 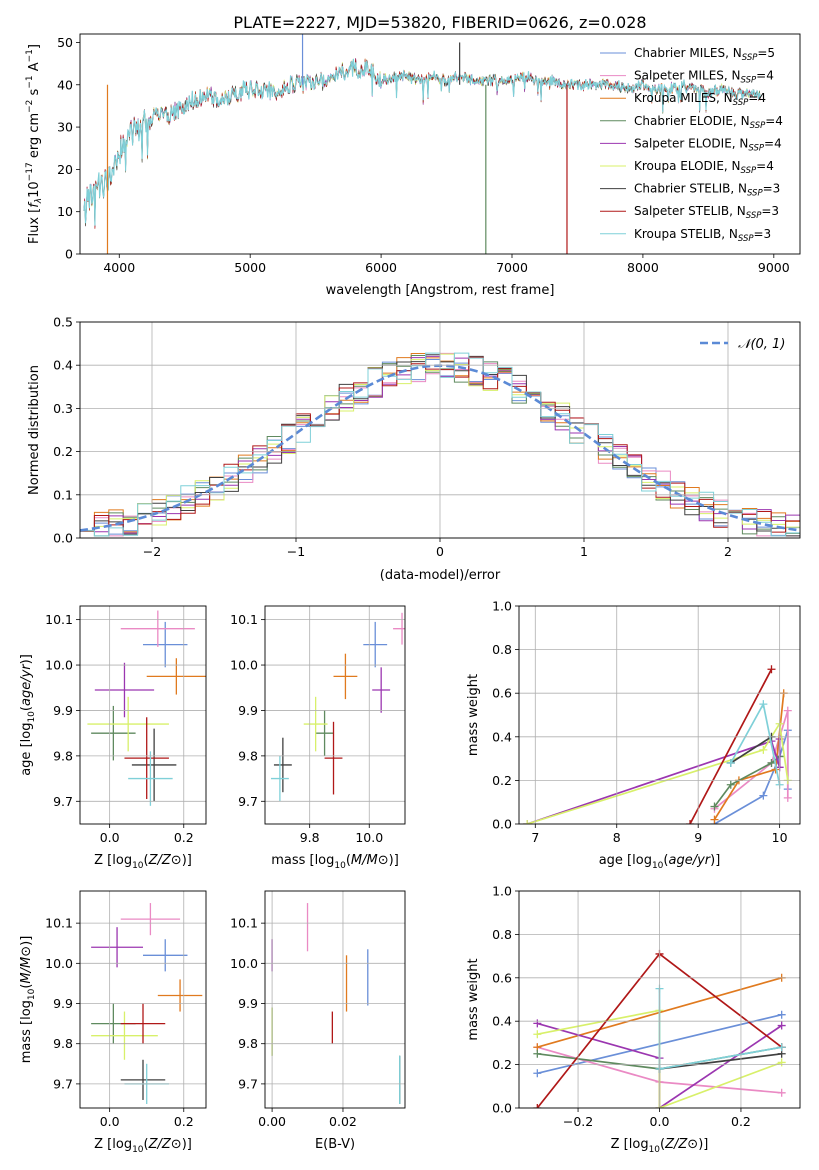 I want to click on mass-vs-Z-plot-area, so click(x=147, y=1003).